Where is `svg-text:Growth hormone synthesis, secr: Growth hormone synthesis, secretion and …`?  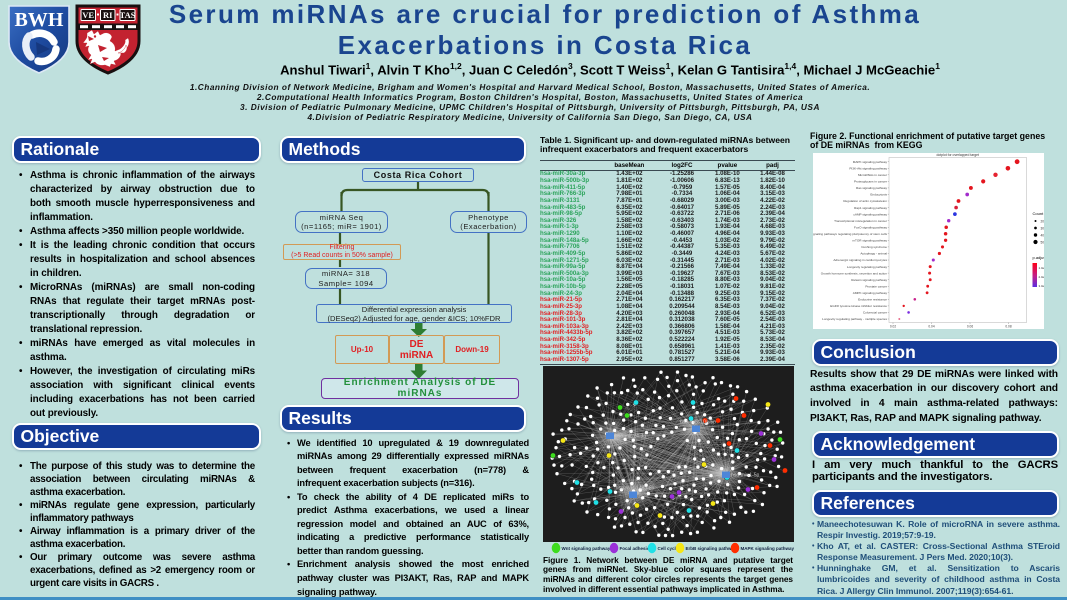 svg-text:Growth hormone synthesis, secr: Growth hormone synthesis, secretion and … is located at coordinates (853, 273).